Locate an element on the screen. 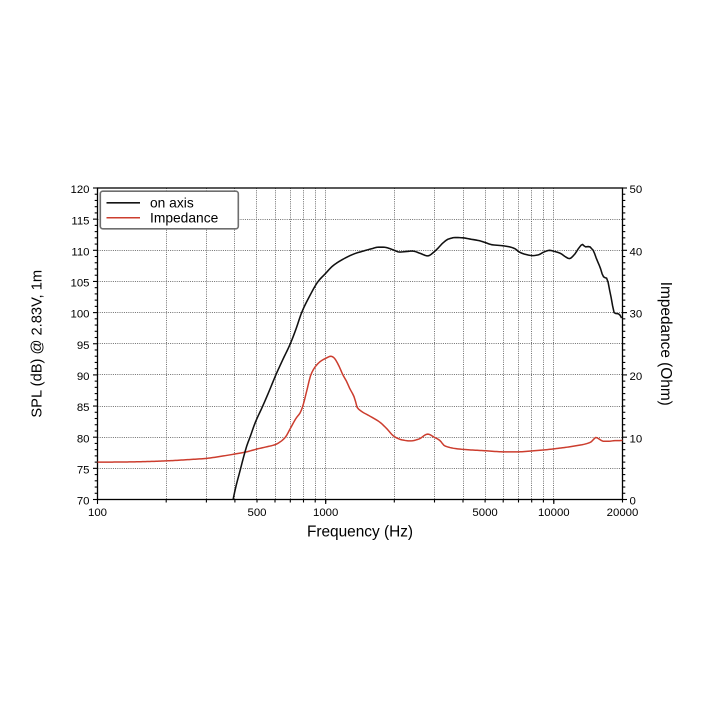 Image resolution: width=720 pixels, height=720 pixels. svg-text: 90 is located at coordinates (83, 377).